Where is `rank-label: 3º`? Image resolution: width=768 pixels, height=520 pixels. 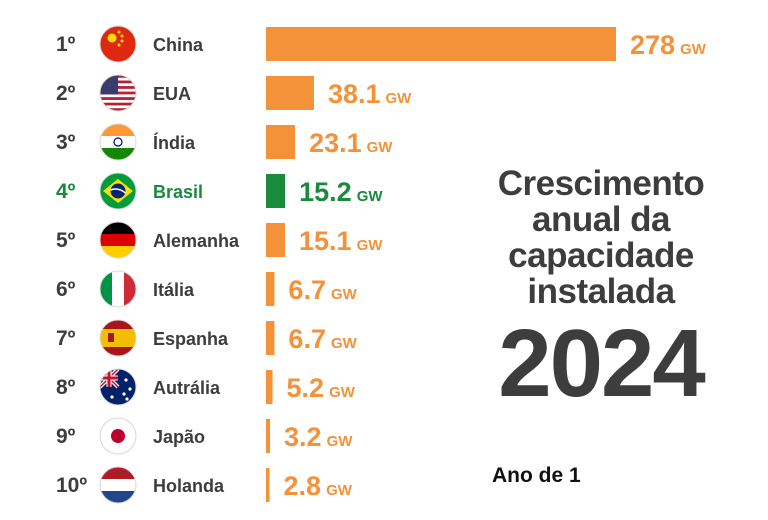
rank-label: 3º is located at coordinates (66, 142).